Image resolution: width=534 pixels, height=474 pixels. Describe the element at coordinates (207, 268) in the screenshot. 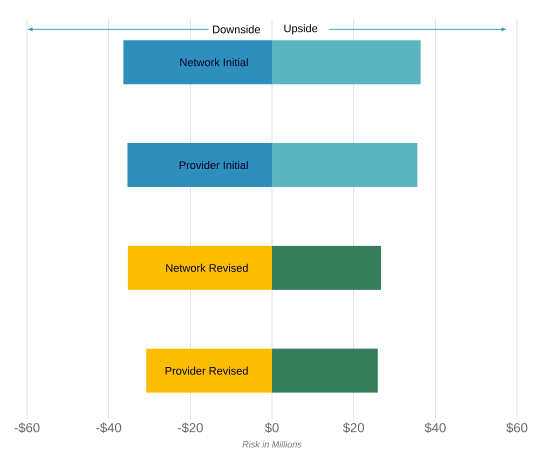

I see `y-tick-label: Network Revised` at that location.